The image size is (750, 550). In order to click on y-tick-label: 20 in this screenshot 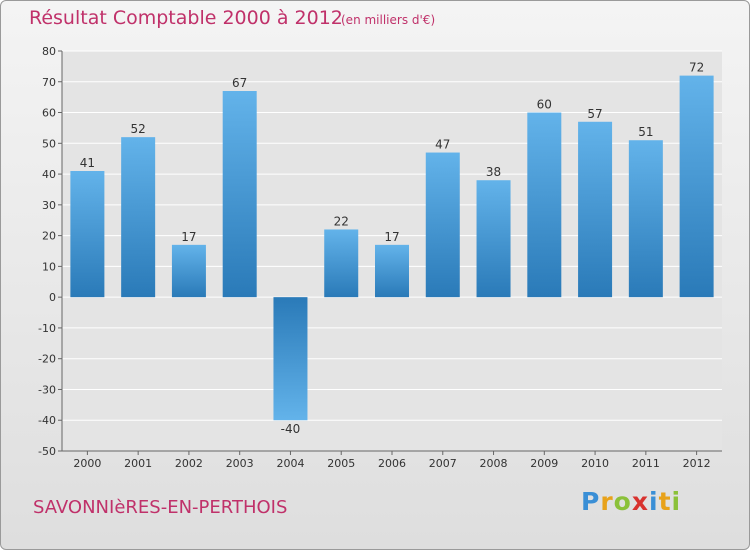, I will do `click(49, 236)`.